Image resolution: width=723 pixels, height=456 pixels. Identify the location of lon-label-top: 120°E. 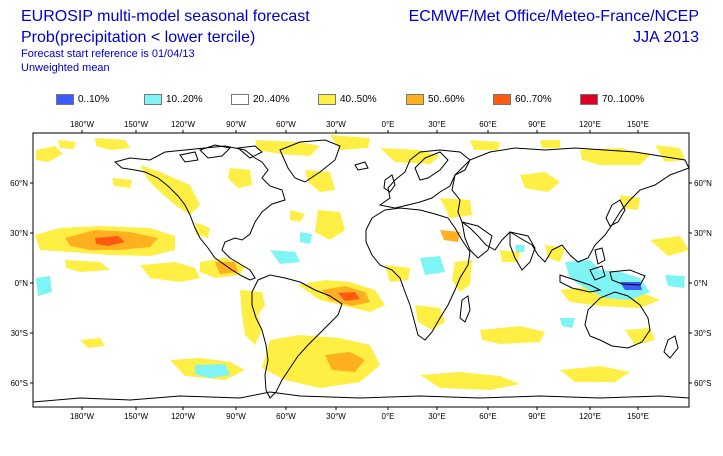
(590, 124).